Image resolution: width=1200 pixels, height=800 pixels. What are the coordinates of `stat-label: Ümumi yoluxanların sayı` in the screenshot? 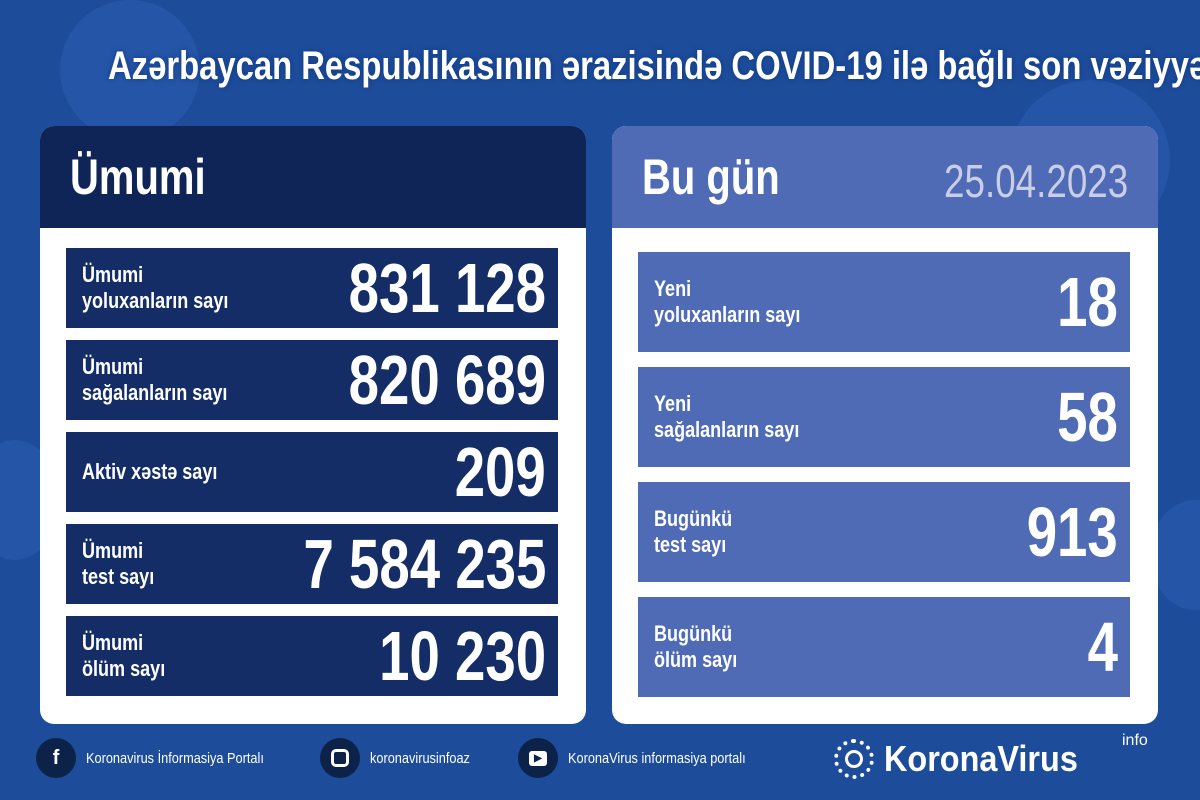 It's located at (155, 287).